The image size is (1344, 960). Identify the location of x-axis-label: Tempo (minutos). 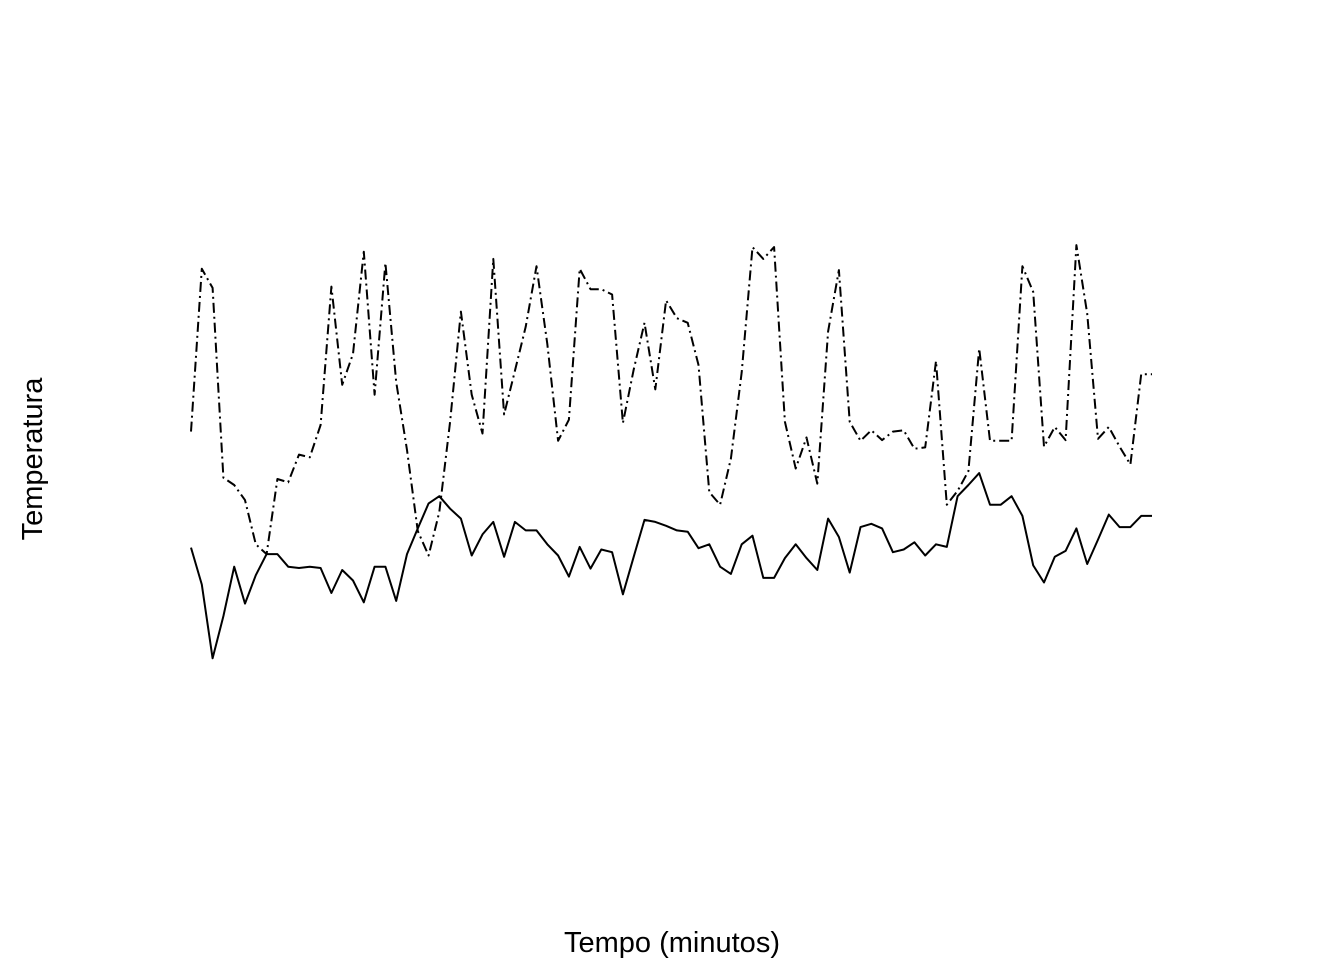
(672, 943).